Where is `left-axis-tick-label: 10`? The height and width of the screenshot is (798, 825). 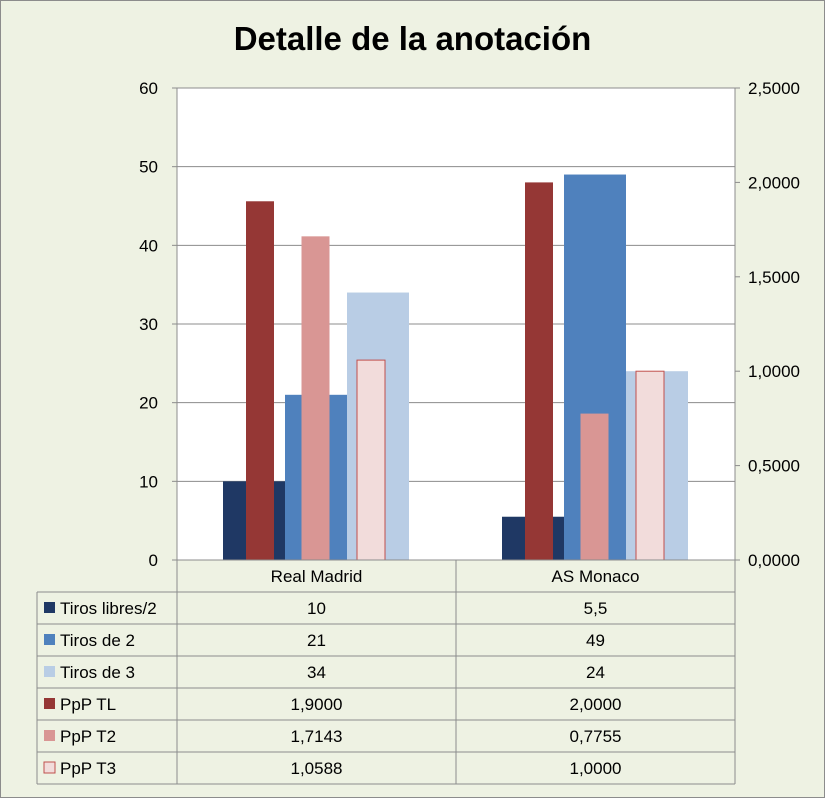
left-axis-tick-label: 10 is located at coordinates (148, 481).